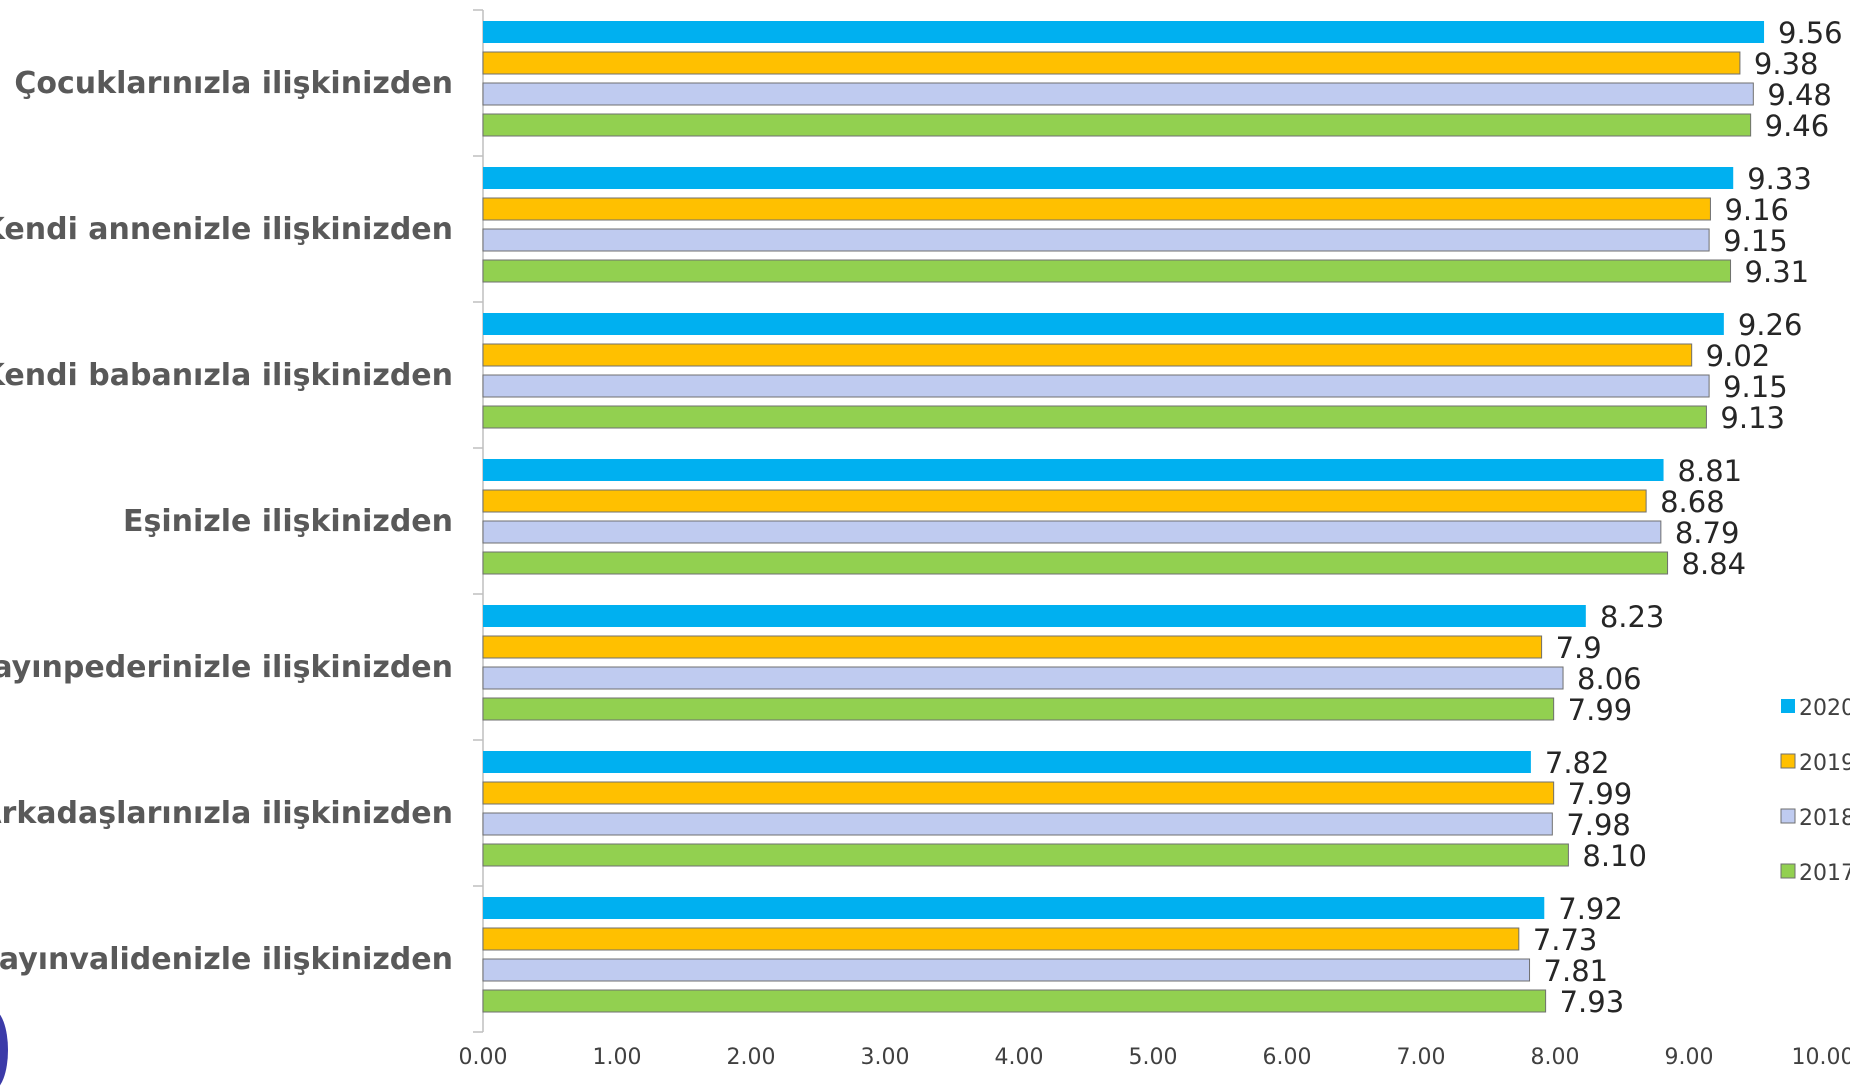  What do you see at coordinates (1777, 272) in the screenshot?
I see `data-label: 9.31` at bounding box center [1777, 272].